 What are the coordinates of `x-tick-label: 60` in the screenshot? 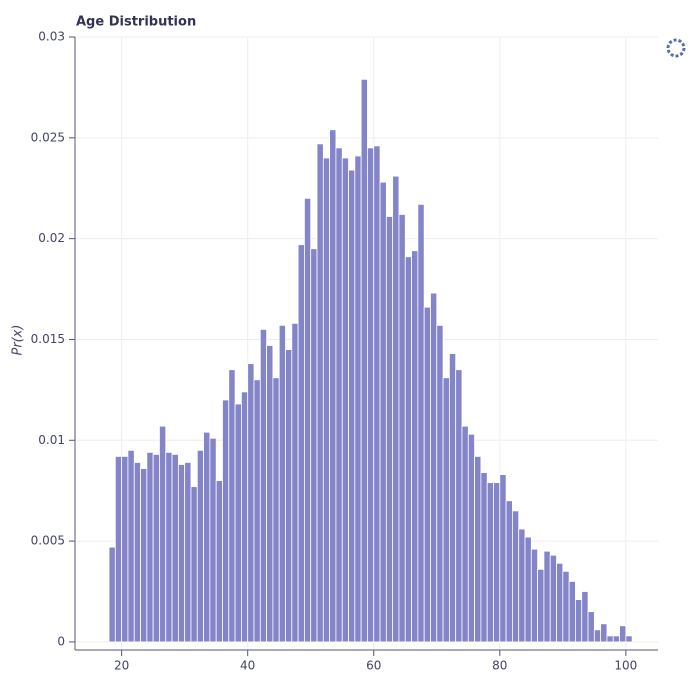 It's located at (373, 666).